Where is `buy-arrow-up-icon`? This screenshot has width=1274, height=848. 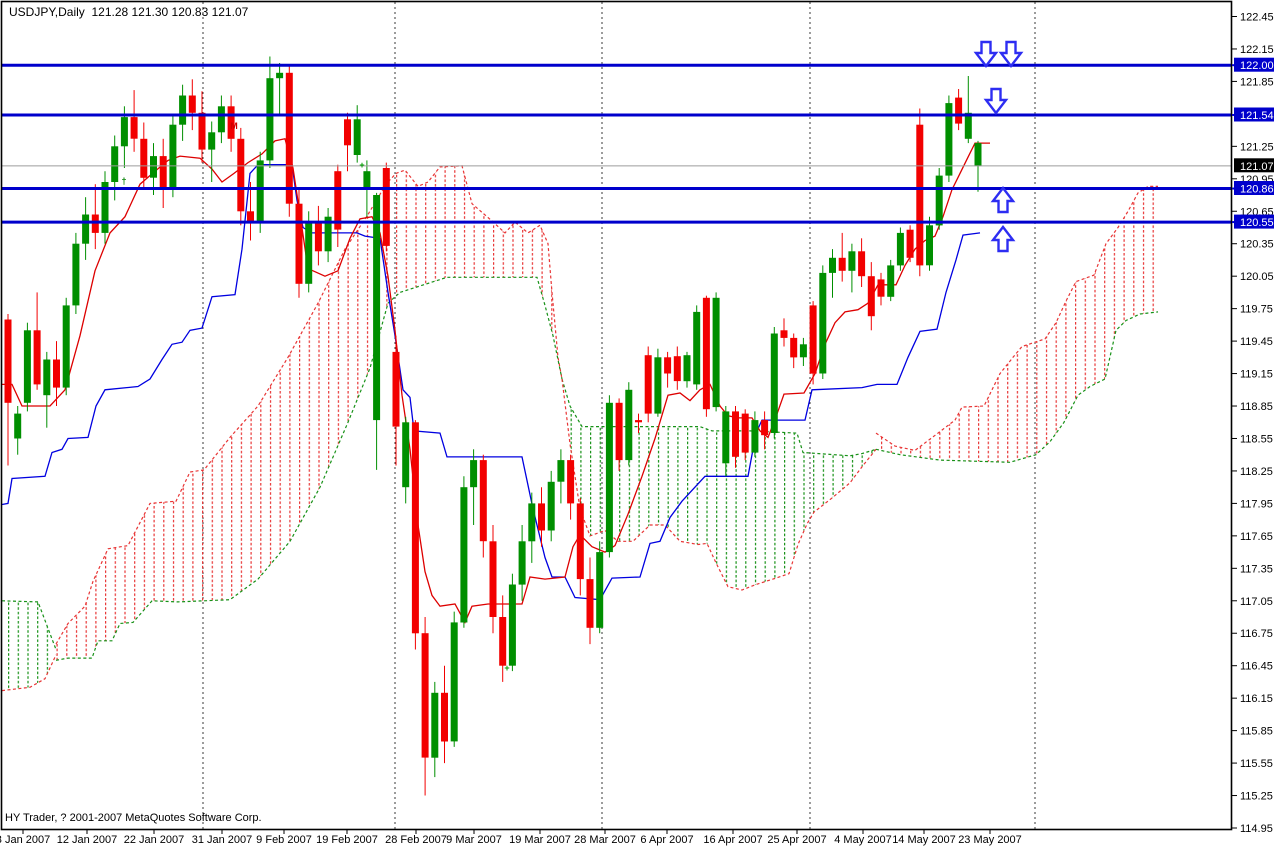 buy-arrow-up-icon is located at coordinates (1003, 239).